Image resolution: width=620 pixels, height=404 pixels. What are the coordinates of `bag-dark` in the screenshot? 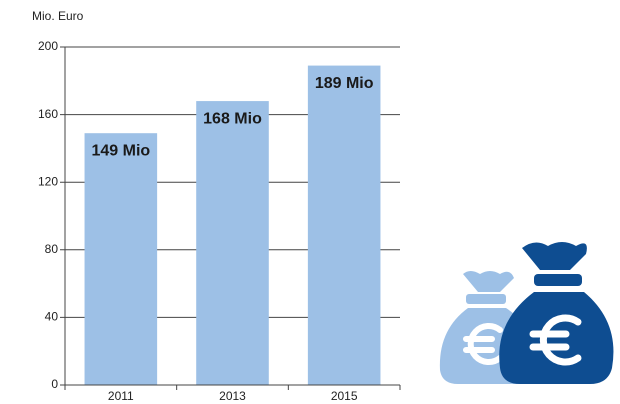 It's located at (556, 313).